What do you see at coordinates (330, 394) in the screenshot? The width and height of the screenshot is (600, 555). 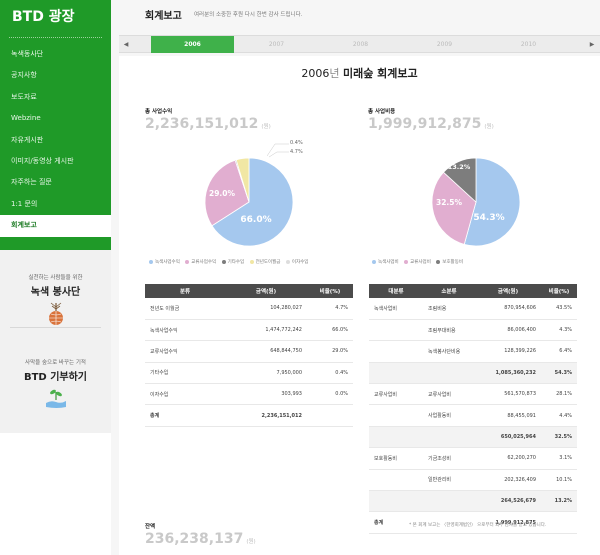 I see `table-cell: 0.0%` at bounding box center [330, 394].